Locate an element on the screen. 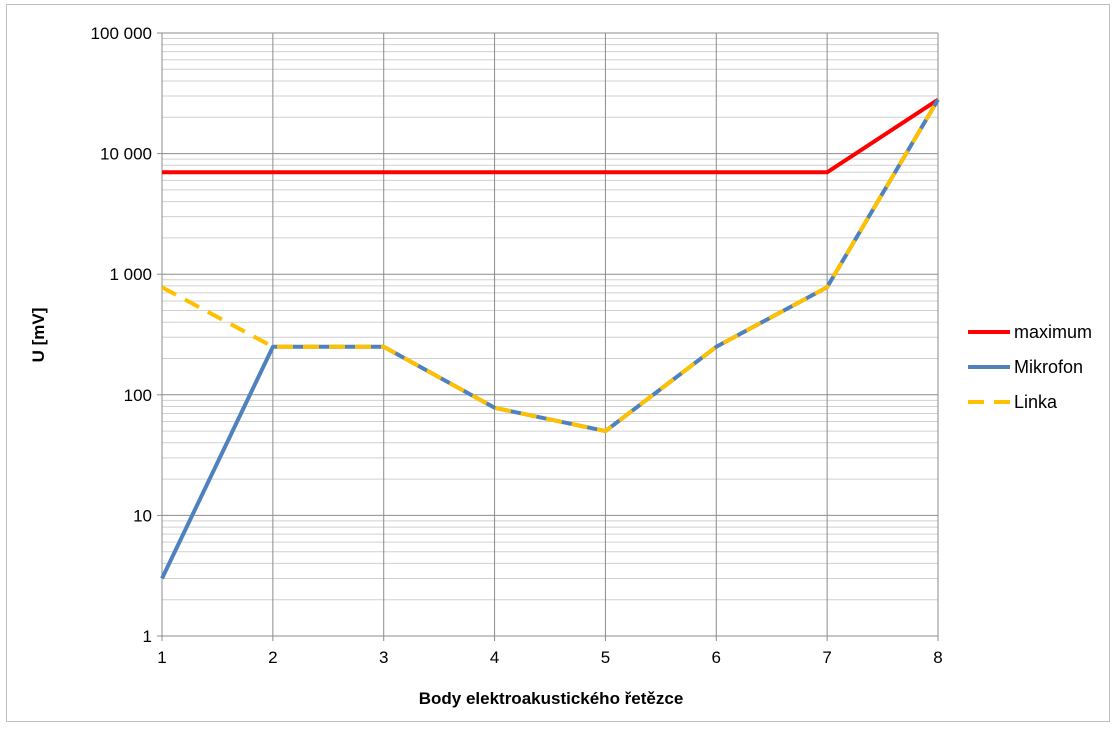  x-tick-label: 7 is located at coordinates (826, 657).